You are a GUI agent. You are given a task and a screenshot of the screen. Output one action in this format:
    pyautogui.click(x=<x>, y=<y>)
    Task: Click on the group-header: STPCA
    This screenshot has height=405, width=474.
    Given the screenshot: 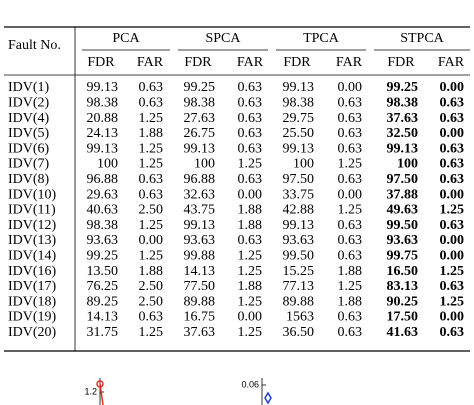 What is the action you would take?
    pyautogui.click(x=422, y=38)
    